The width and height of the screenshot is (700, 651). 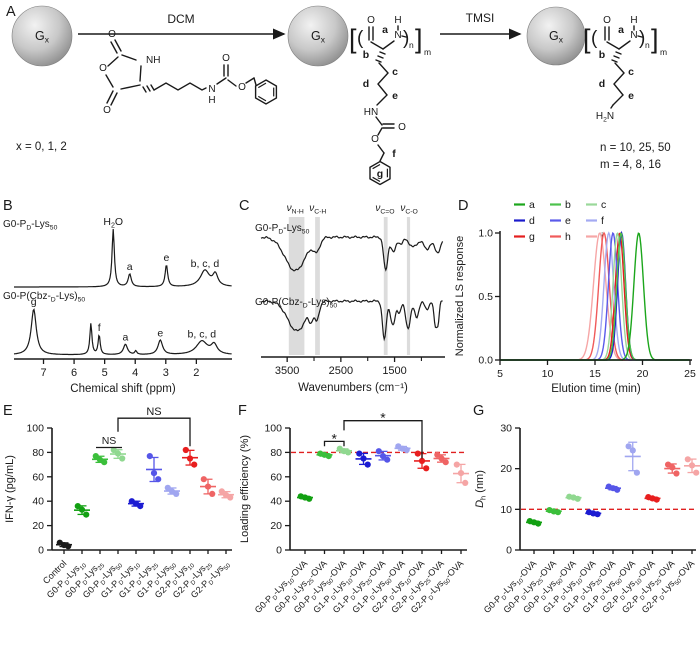 What do you see at coordinates (384, 209) in the screenshot?
I see `ir-band-label: νC=O` at bounding box center [384, 209].